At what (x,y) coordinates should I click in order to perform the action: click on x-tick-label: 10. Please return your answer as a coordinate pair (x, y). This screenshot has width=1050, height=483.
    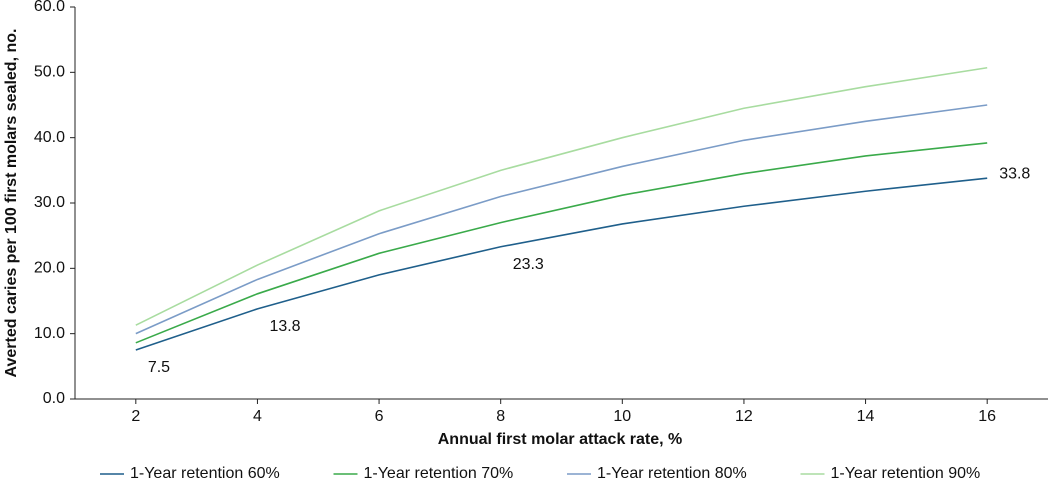
    Looking at the image, I should click on (622, 416).